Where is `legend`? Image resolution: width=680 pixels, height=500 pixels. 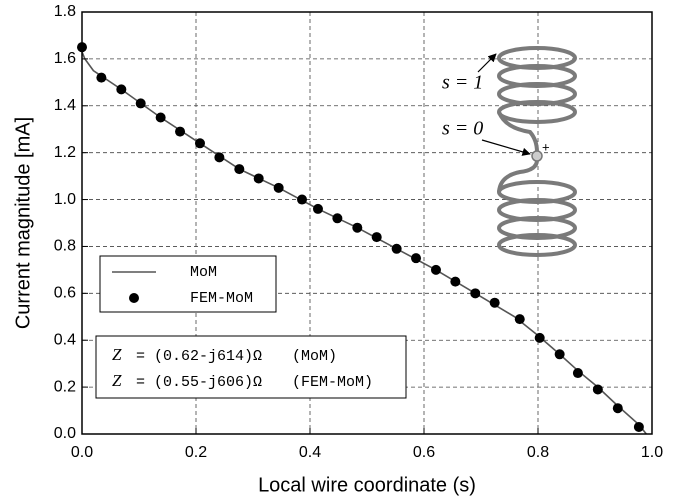
legend is located at coordinates (188, 284).